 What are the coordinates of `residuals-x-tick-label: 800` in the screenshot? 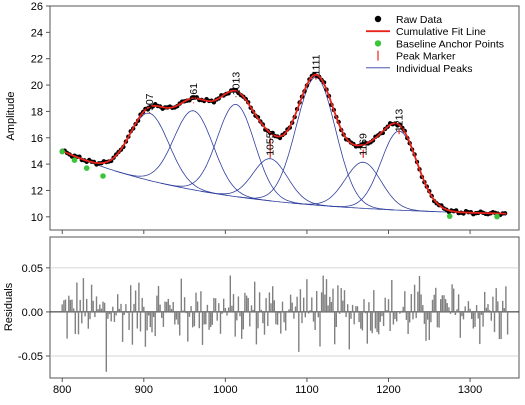 It's located at (62, 390).